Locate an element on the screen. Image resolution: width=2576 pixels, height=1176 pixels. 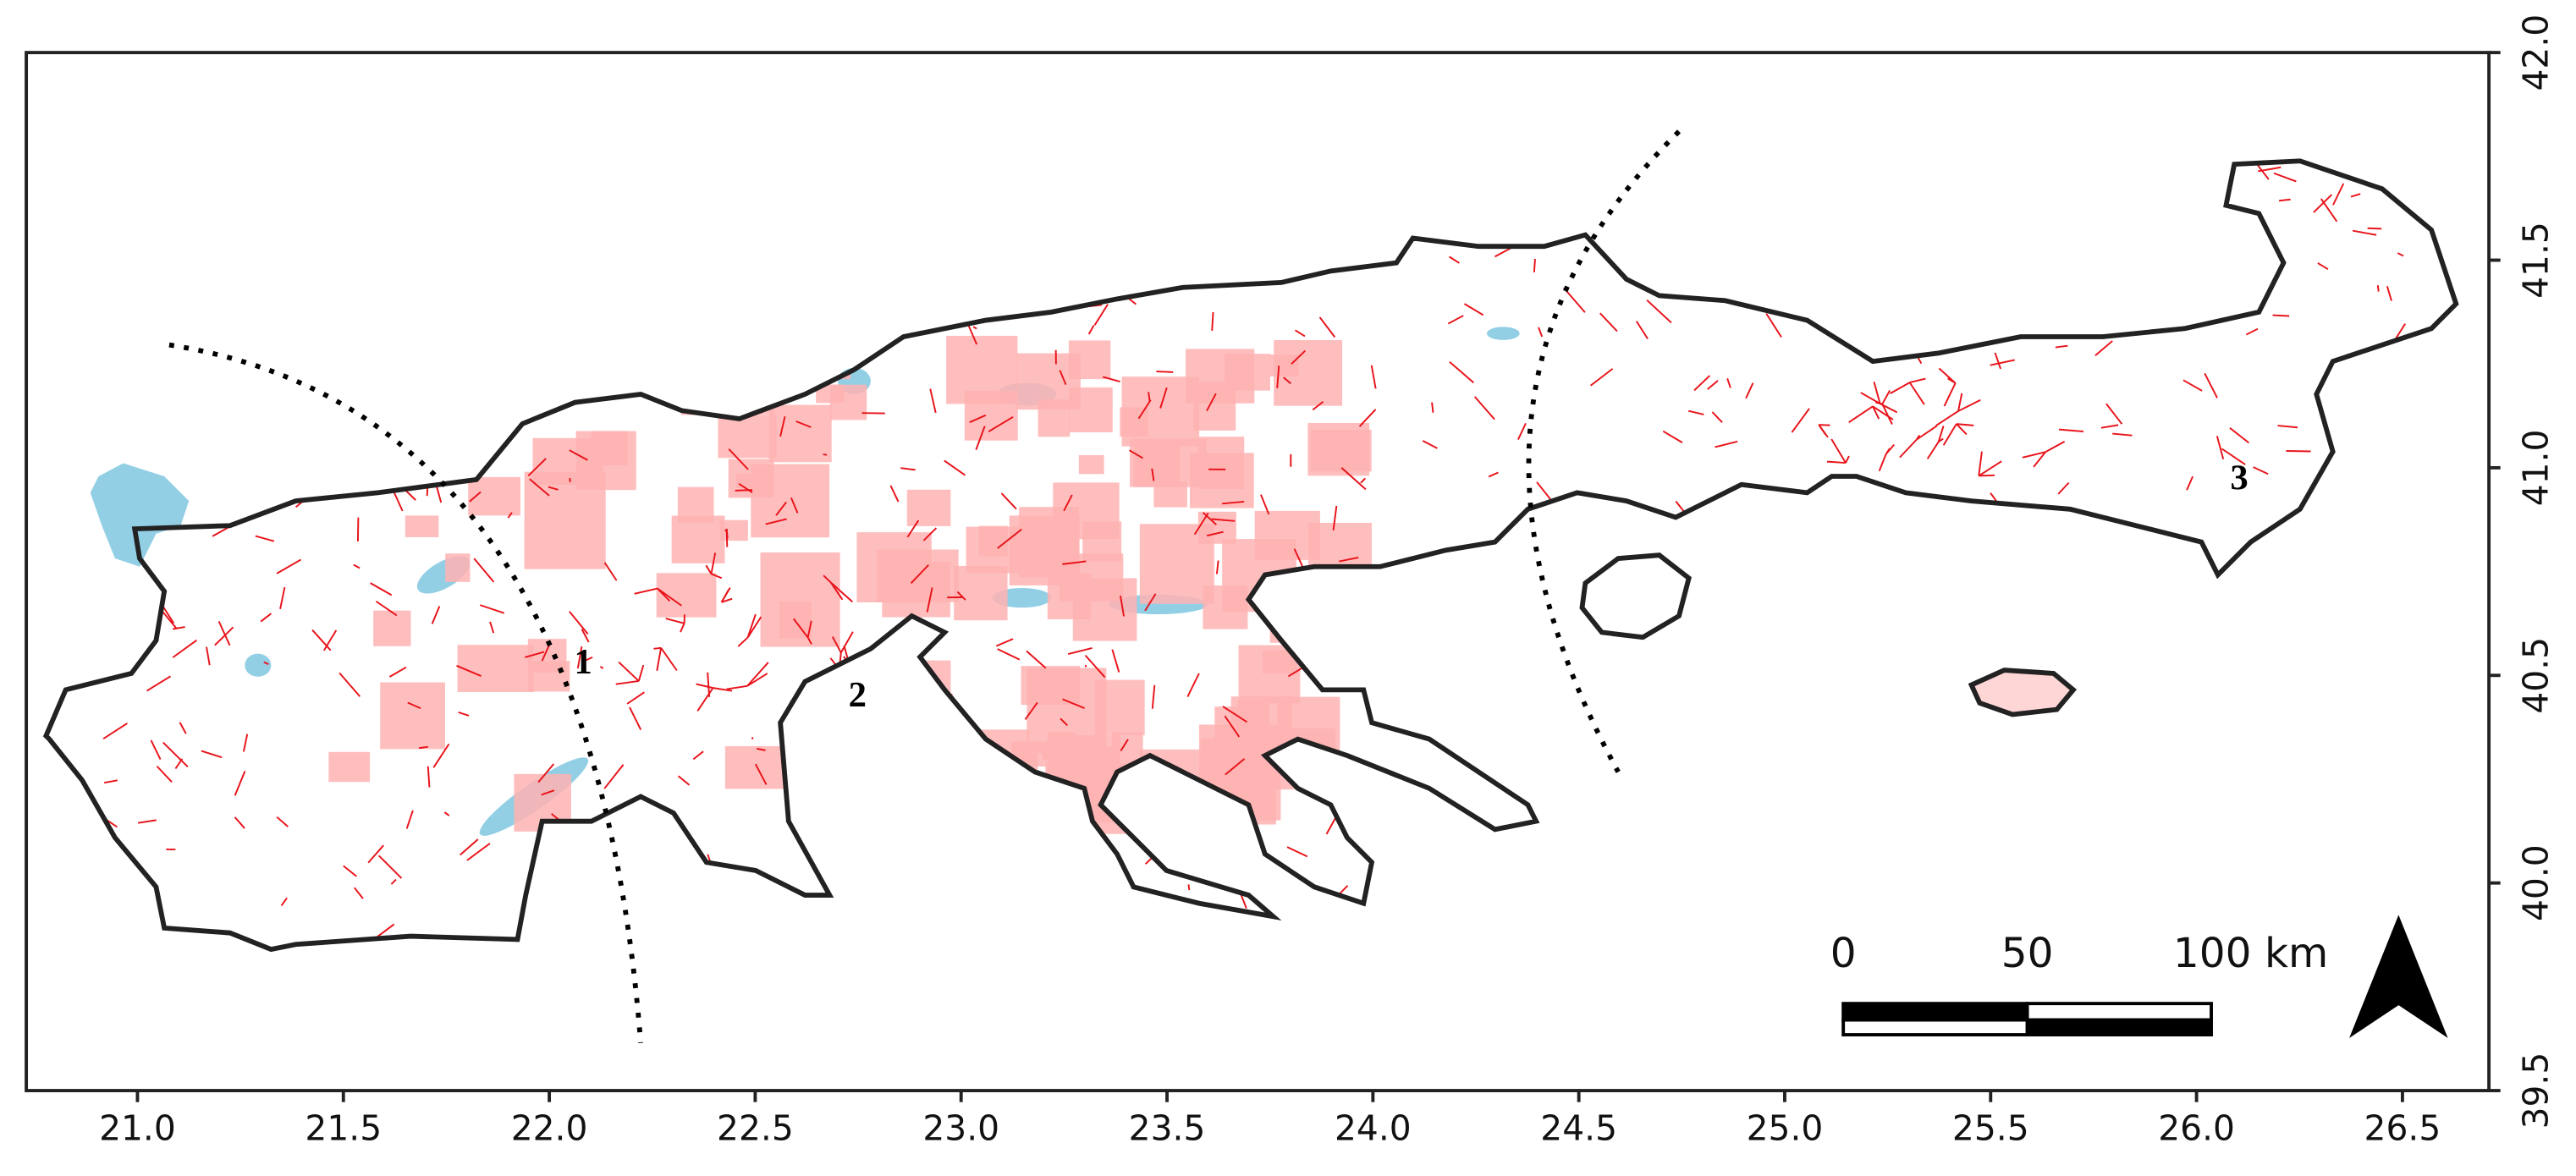
x-tick-label: 26.0 is located at coordinates (2196, 1127).